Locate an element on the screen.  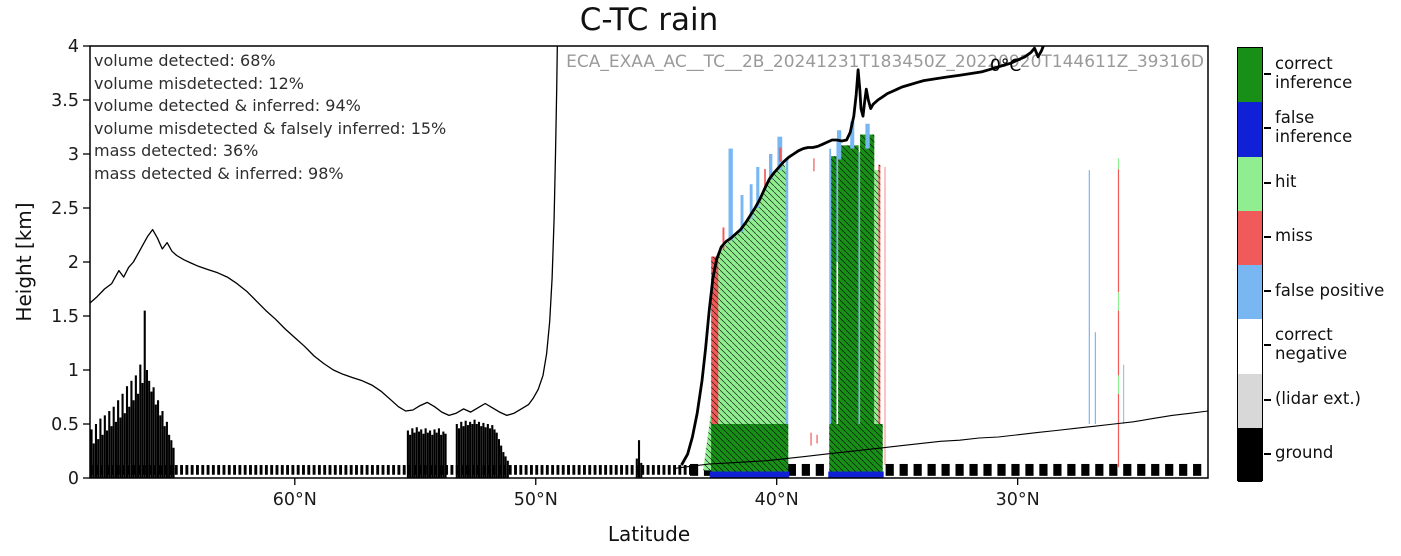
y-tick-label: 2 is located at coordinates (73, 263).